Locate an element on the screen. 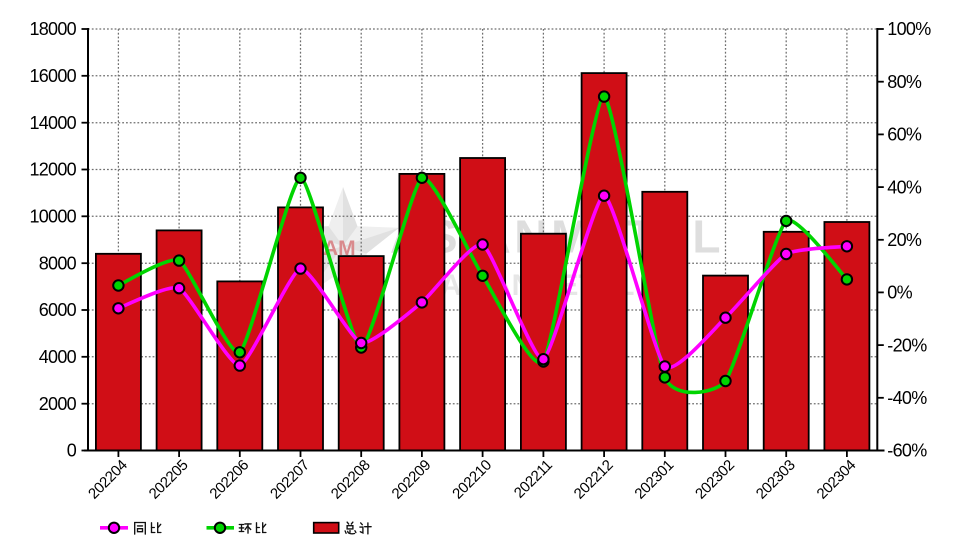 The width and height of the screenshot is (953, 552). svg-text: 10000 is located at coordinates (52, 217).